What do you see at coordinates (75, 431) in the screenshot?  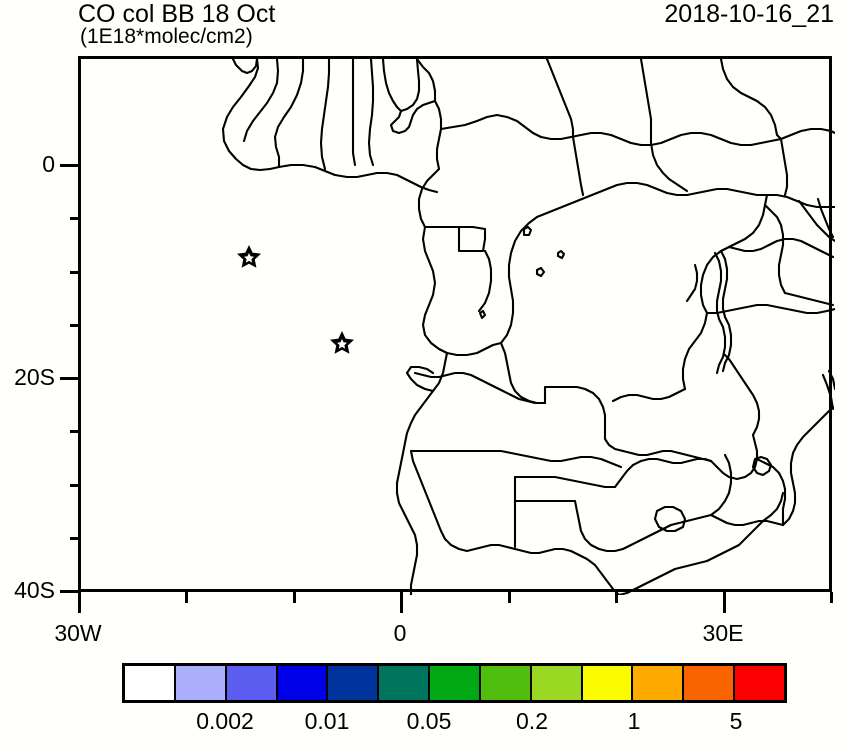 I see `y-tick-minor-25s` at bounding box center [75, 431].